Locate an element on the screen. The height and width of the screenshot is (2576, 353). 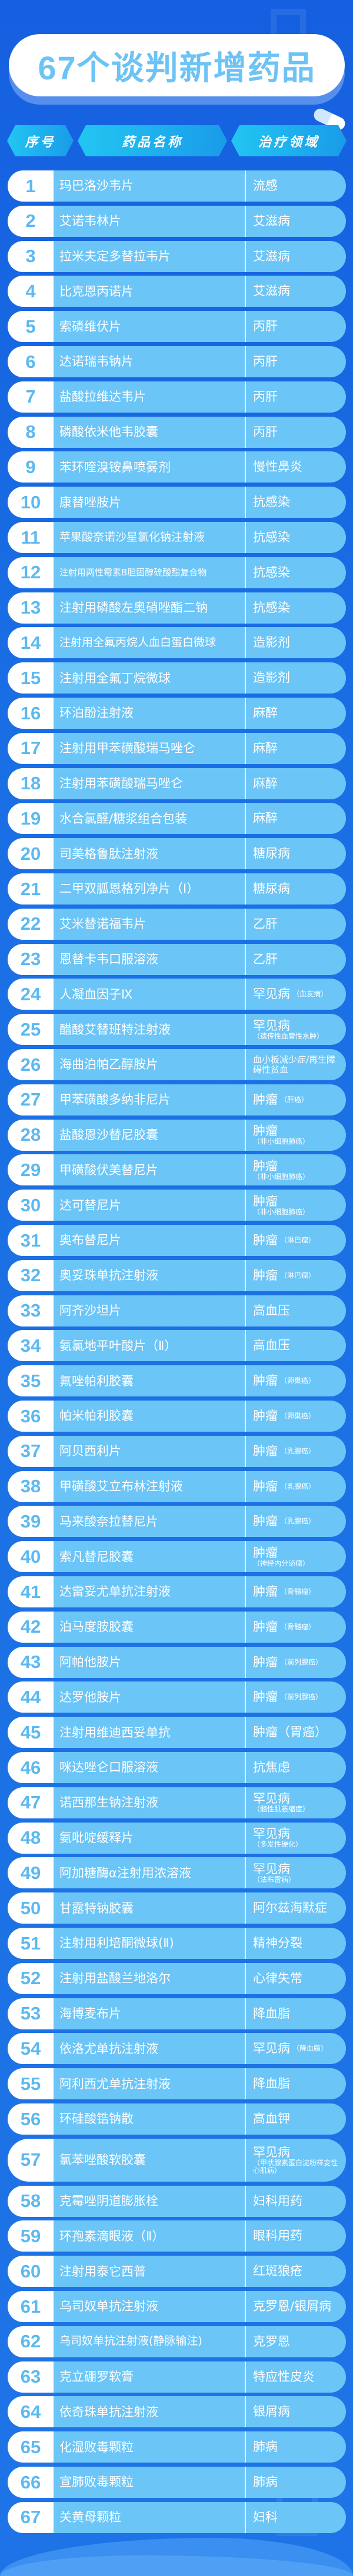
row-number: 57 is located at coordinates (31, 2160).